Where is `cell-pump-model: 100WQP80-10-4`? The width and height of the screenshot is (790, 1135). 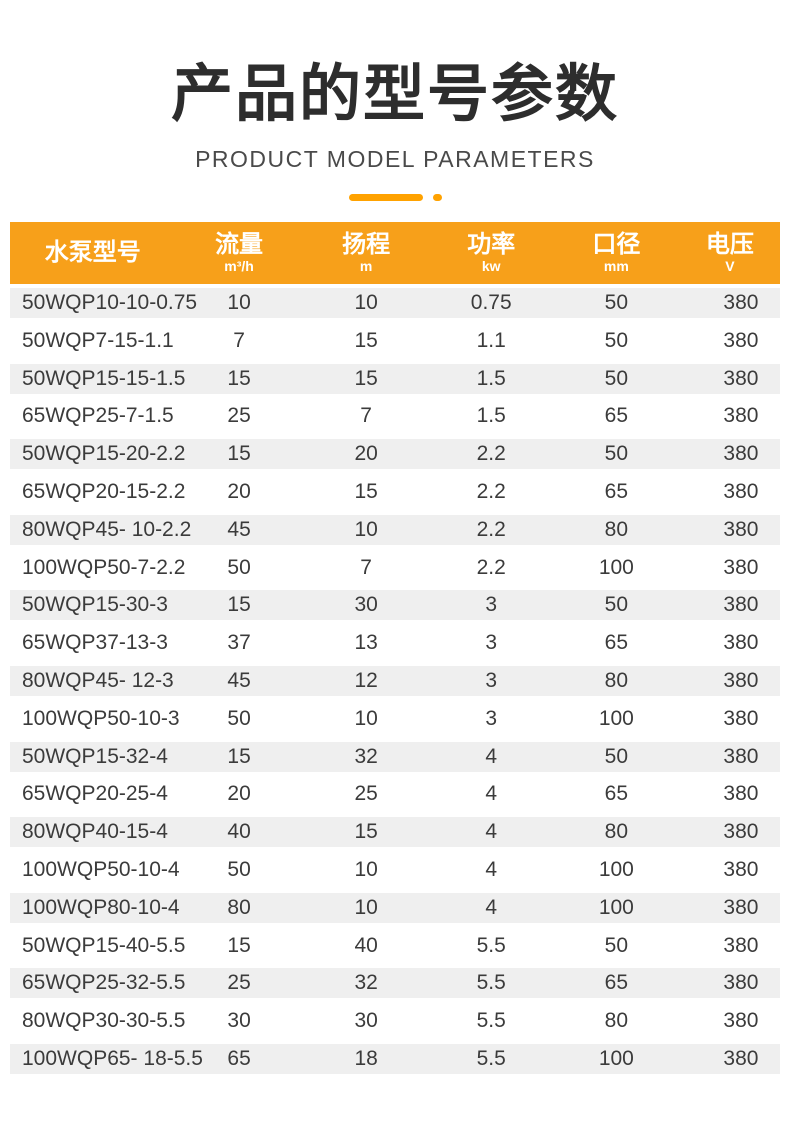 cell-pump-model: 100WQP80-10-4 is located at coordinates (101, 907).